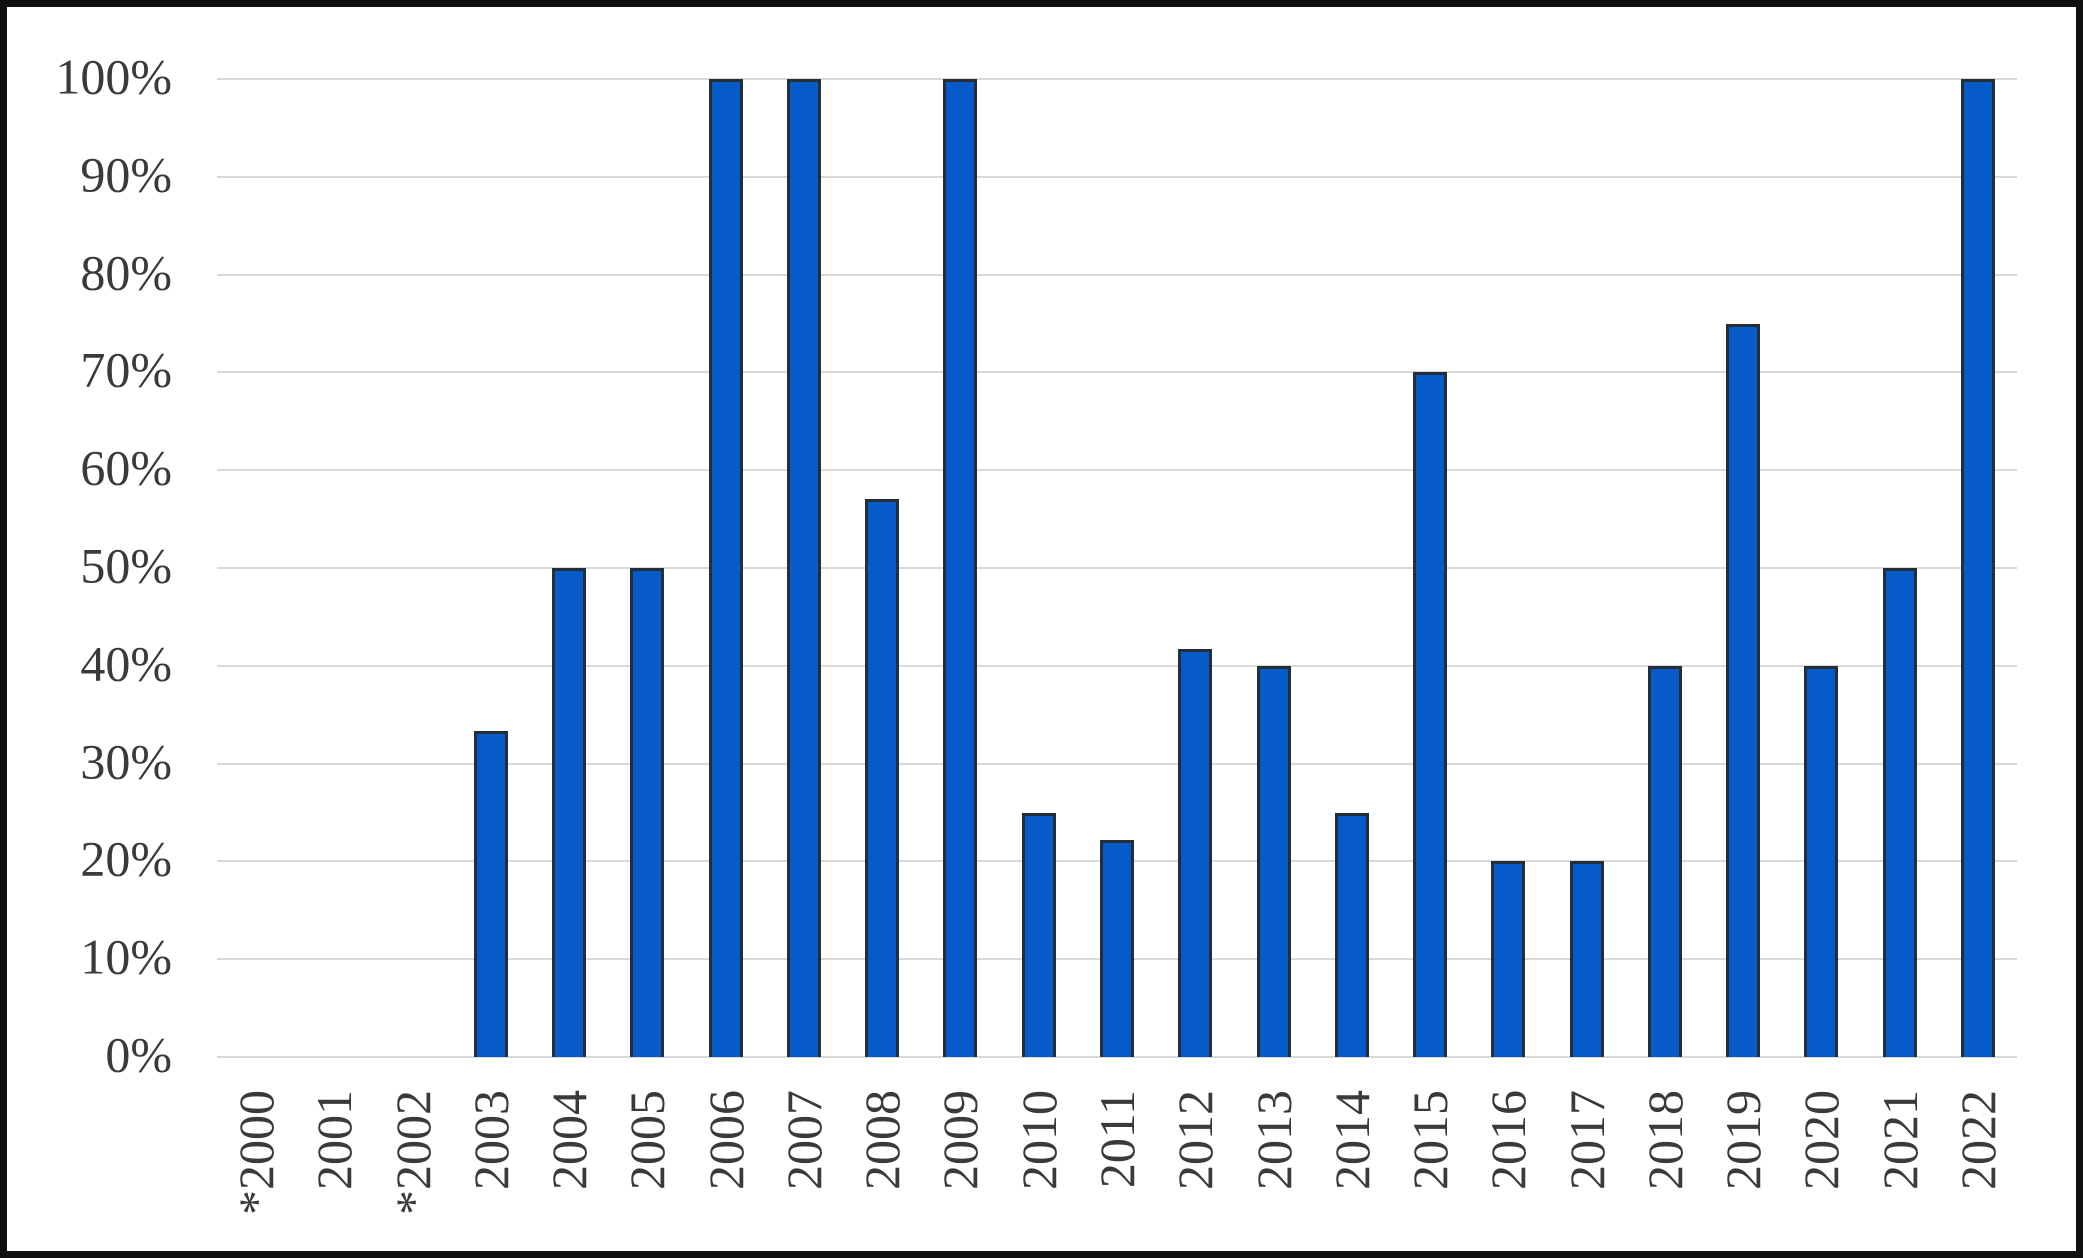 The width and height of the screenshot is (2083, 1258). What do you see at coordinates (126, 174) in the screenshot?
I see `y-axis-tick-label: 90%` at bounding box center [126, 174].